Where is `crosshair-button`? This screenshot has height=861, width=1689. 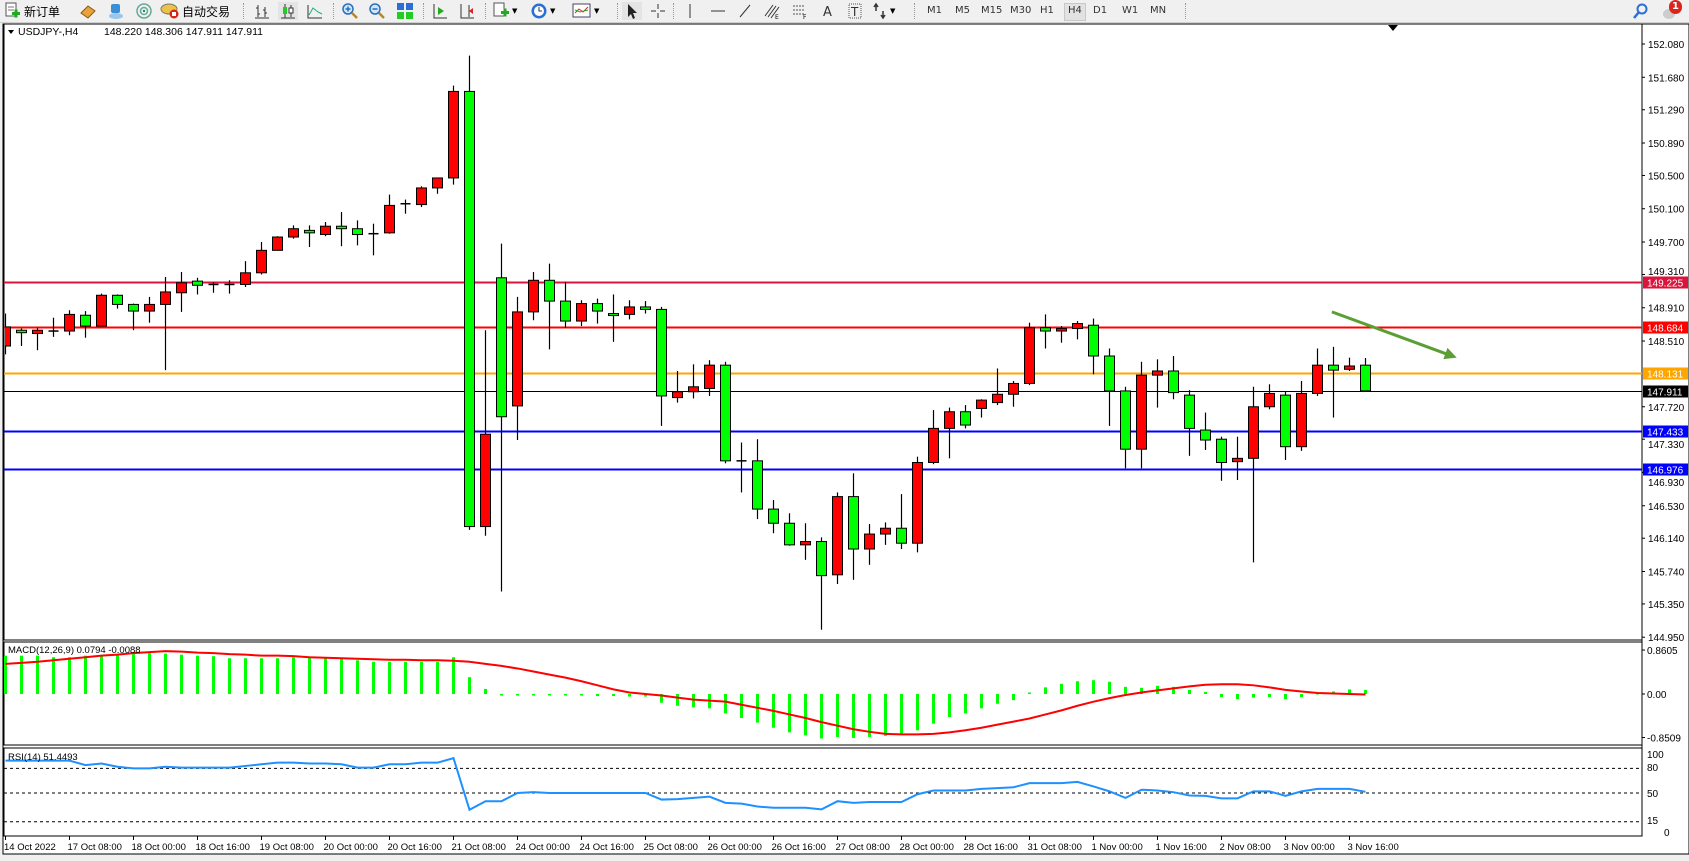 crosshair-button is located at coordinates (658, 11).